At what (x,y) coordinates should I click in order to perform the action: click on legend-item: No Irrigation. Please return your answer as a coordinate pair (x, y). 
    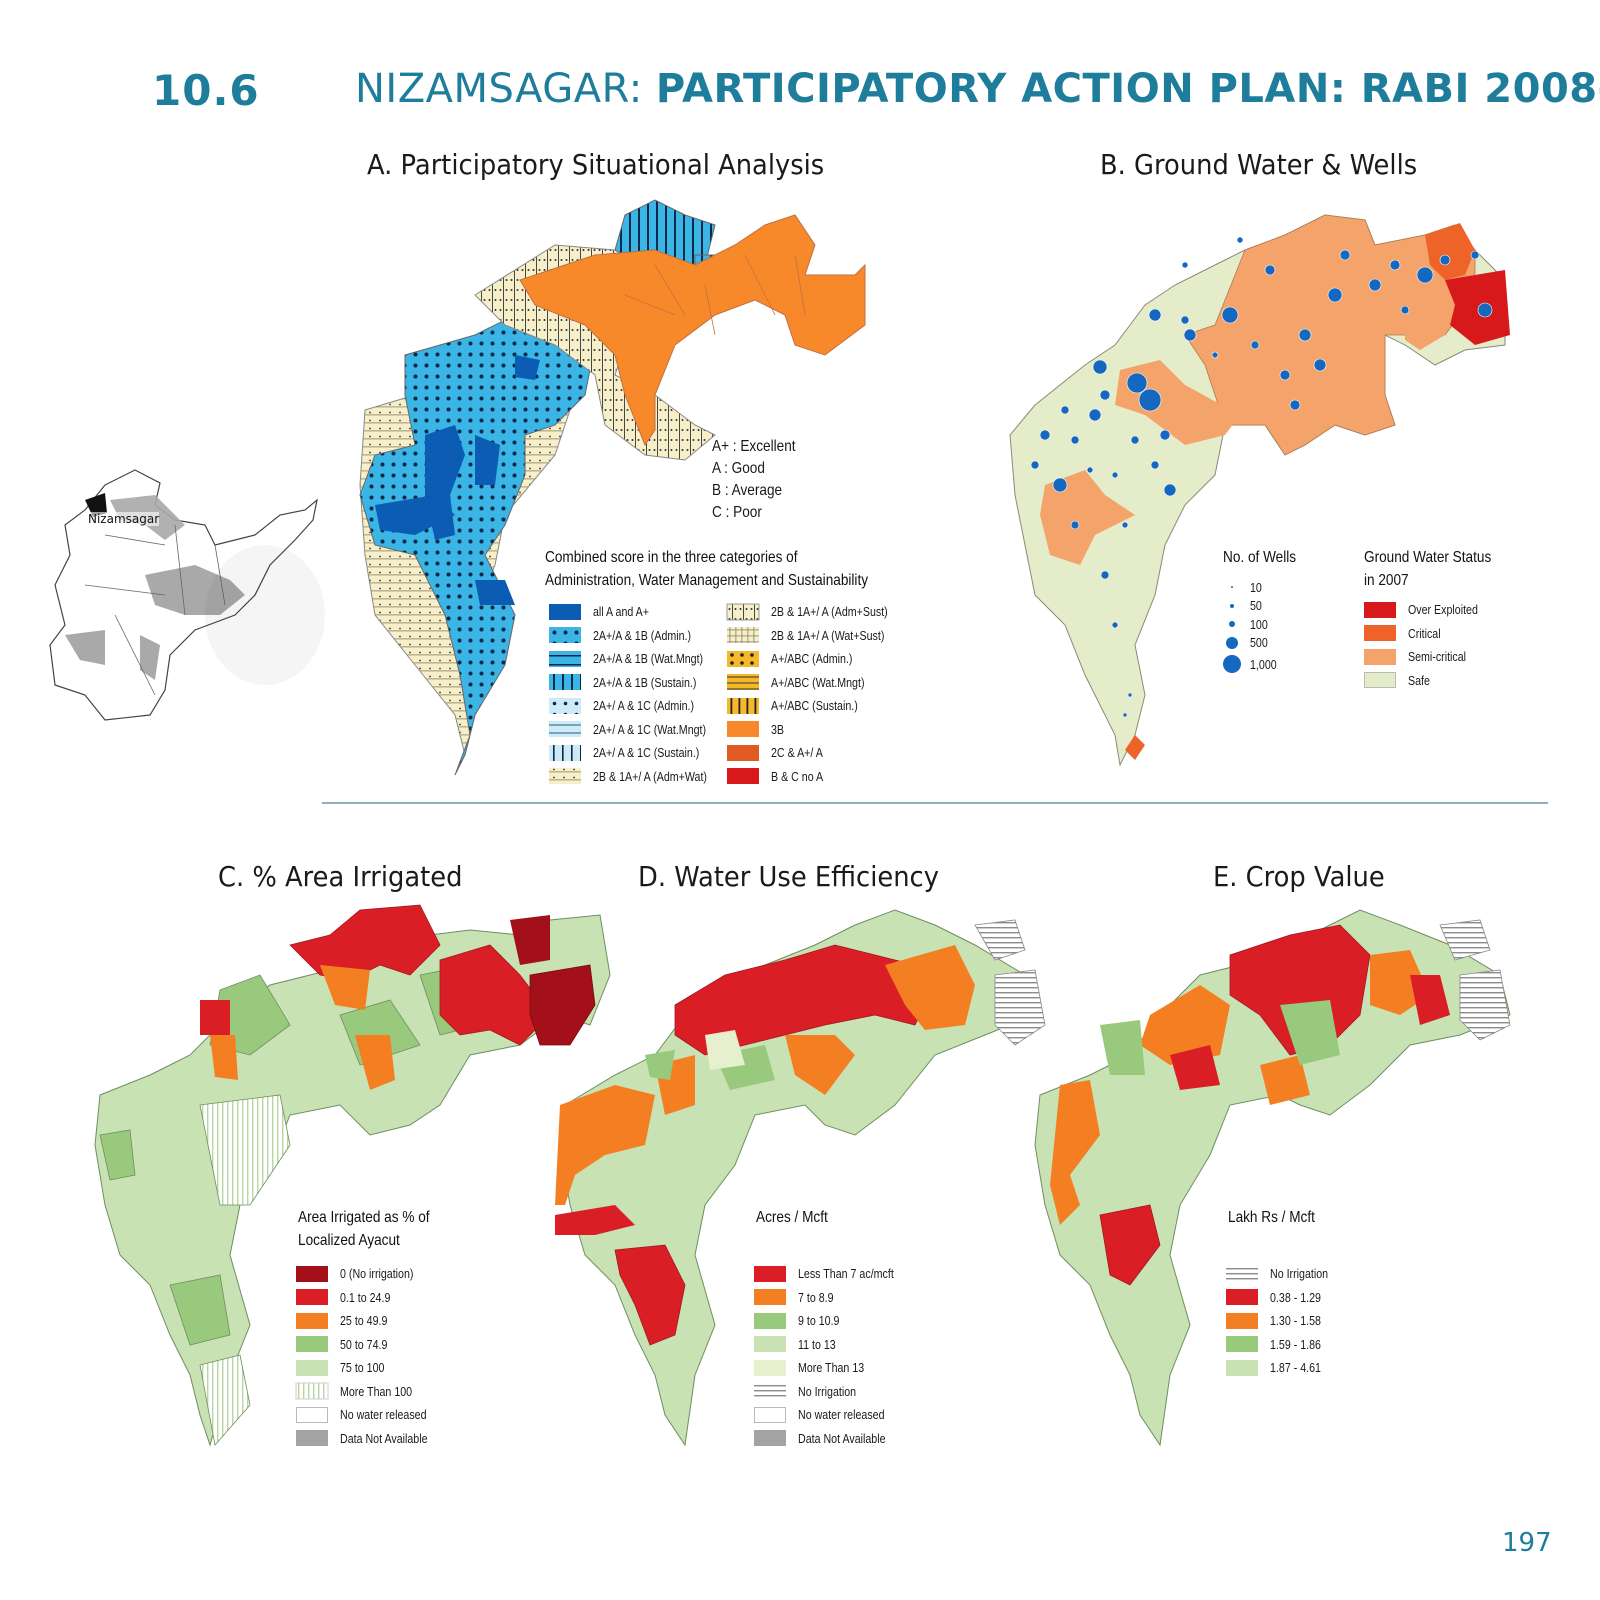
    Looking at the image, I should click on (1283, 1274).